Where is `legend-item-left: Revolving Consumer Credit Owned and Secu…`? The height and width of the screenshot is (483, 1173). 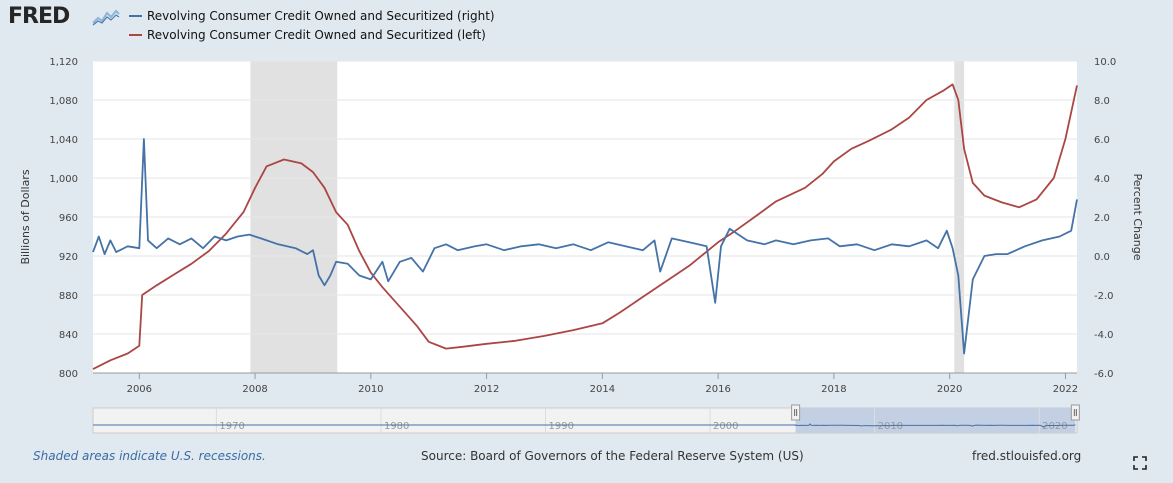 legend-item-left: Revolving Consumer Credit Owned and Secu… is located at coordinates (307, 35).